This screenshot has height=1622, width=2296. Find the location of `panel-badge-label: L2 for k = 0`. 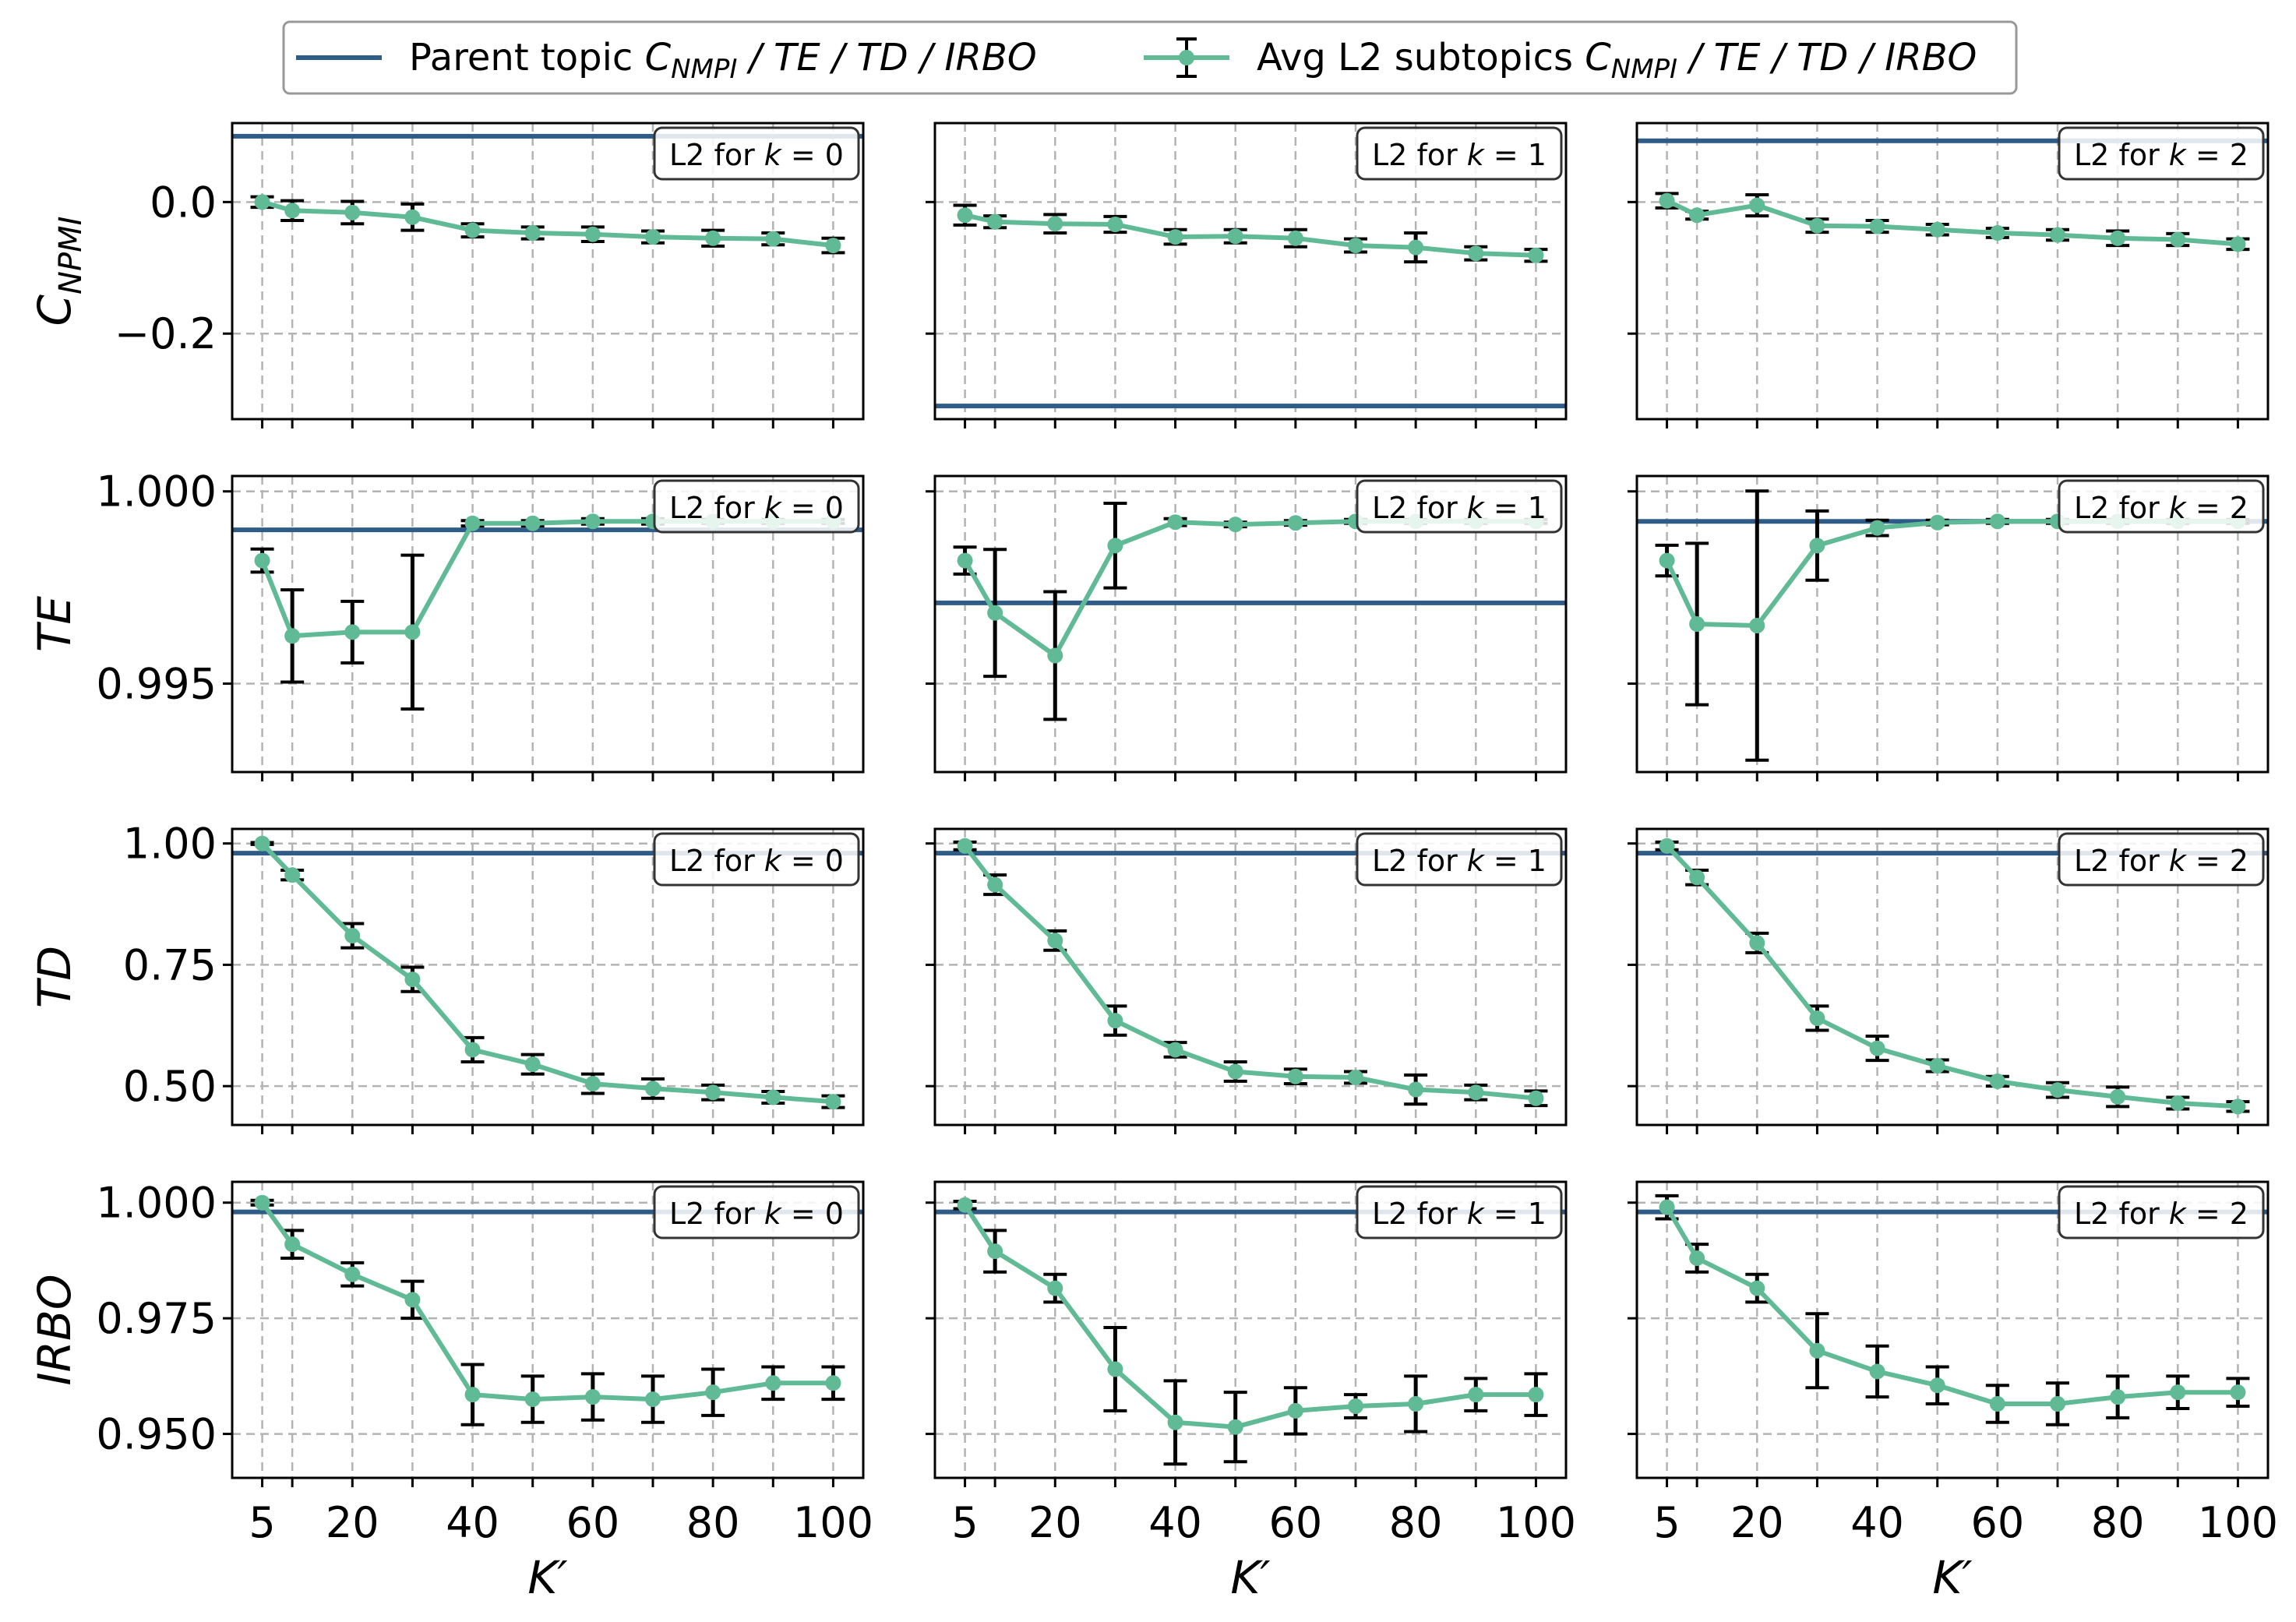

panel-badge-label: L2 for k = 0 is located at coordinates (756, 861).